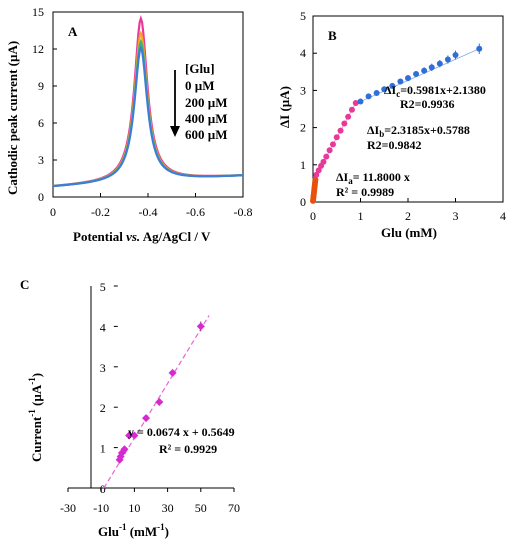 Image resolution: width=511 pixels, height=550 pixels. Describe the element at coordinates (303, 165) in the screenshot. I see `panel-b-y-tick-label: 1` at that location.